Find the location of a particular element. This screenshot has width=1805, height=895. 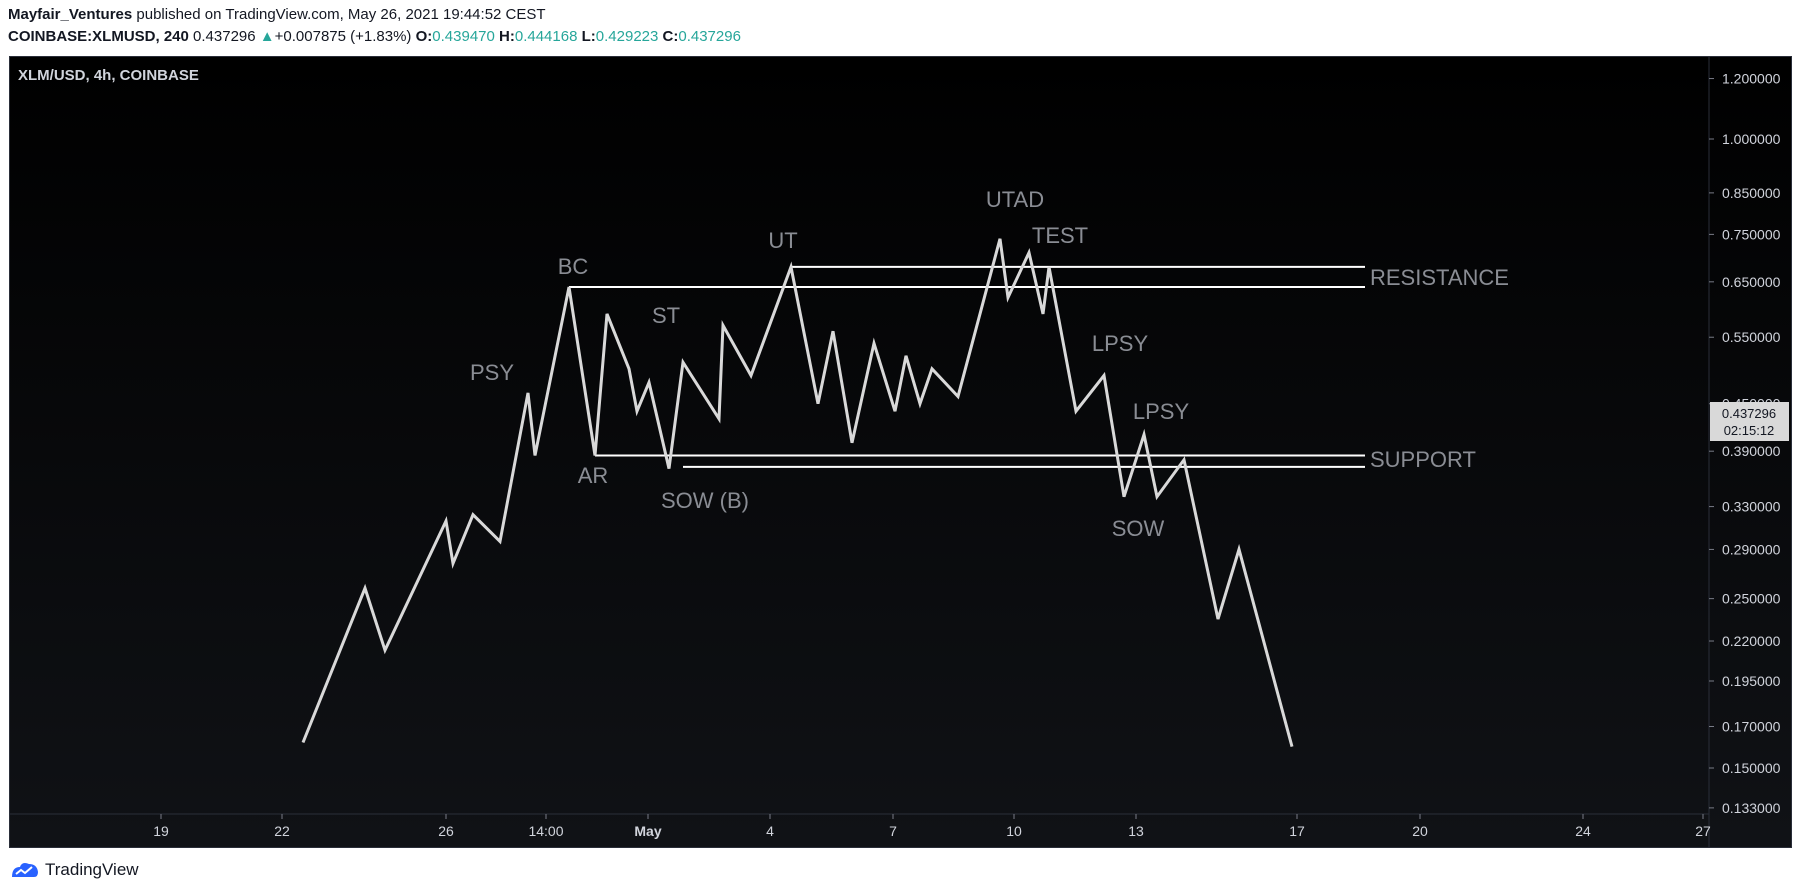

wyckoff-label: SOW is located at coordinates (1138, 528).